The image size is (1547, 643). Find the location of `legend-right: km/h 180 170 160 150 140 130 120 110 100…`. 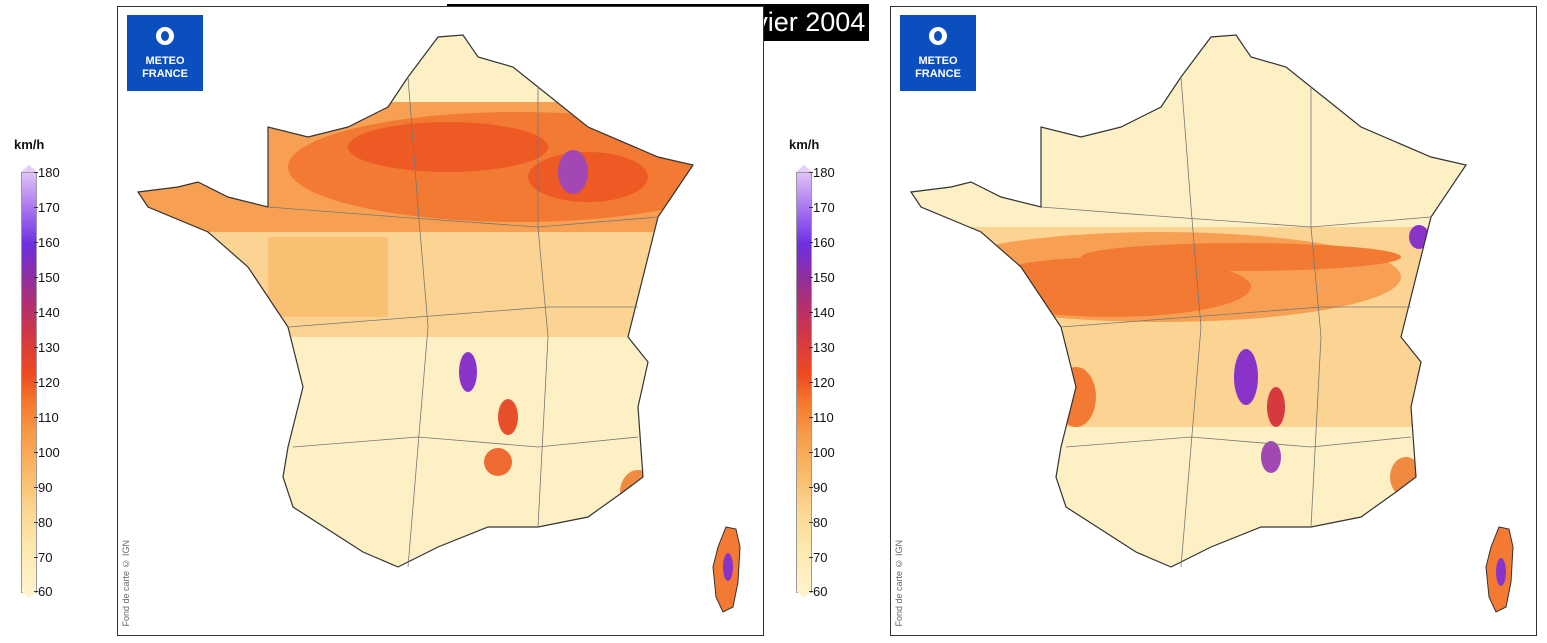

legend-right: km/h 180 170 160 150 140 130 120 110 100… is located at coordinates (820, 321).